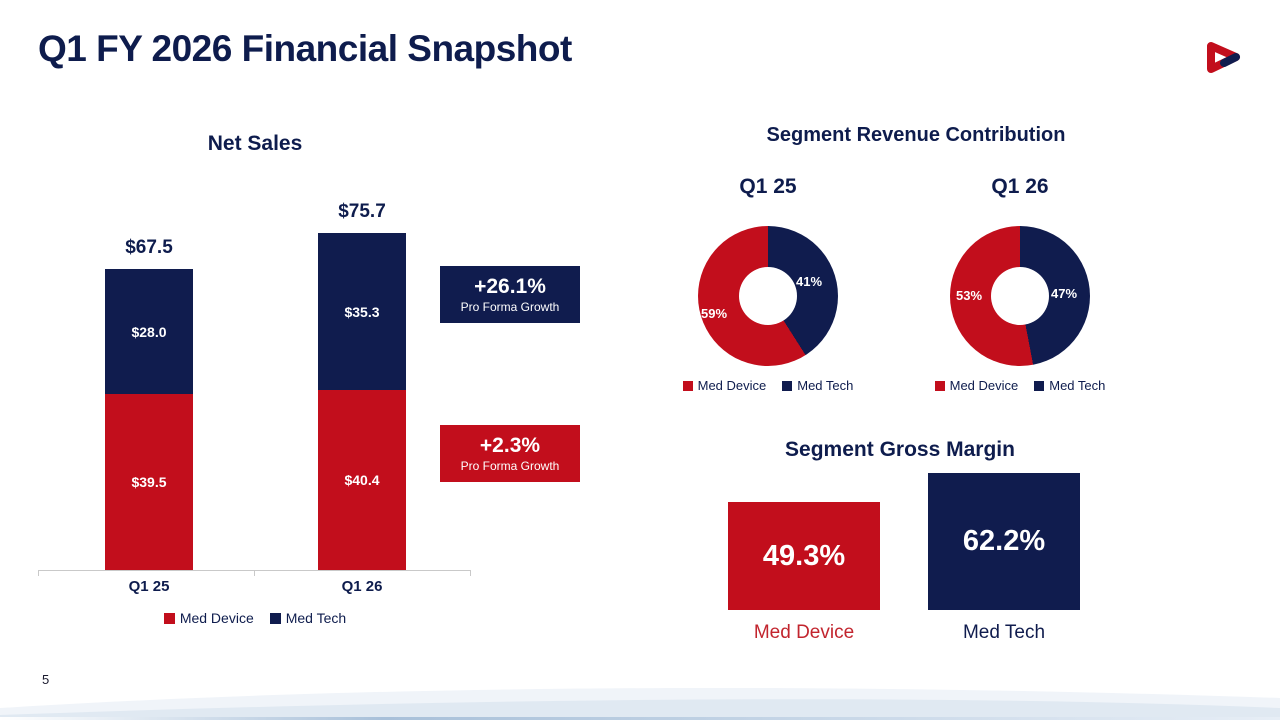 This screenshot has height=720, width=1280. Describe the element at coordinates (916, 135) in the screenshot. I see `segment-revenue-title: Segment Revenue Contribution` at that location.